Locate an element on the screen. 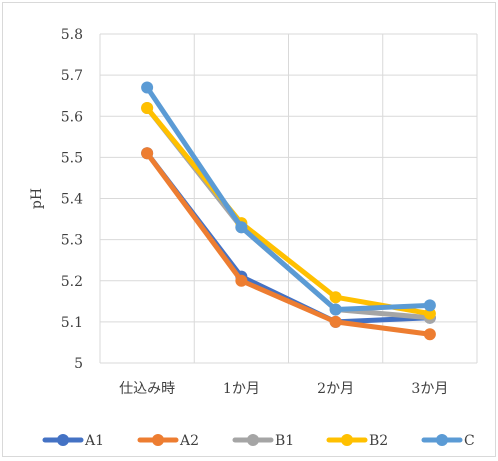  y-tick-label: 5.4 is located at coordinates (72, 200).